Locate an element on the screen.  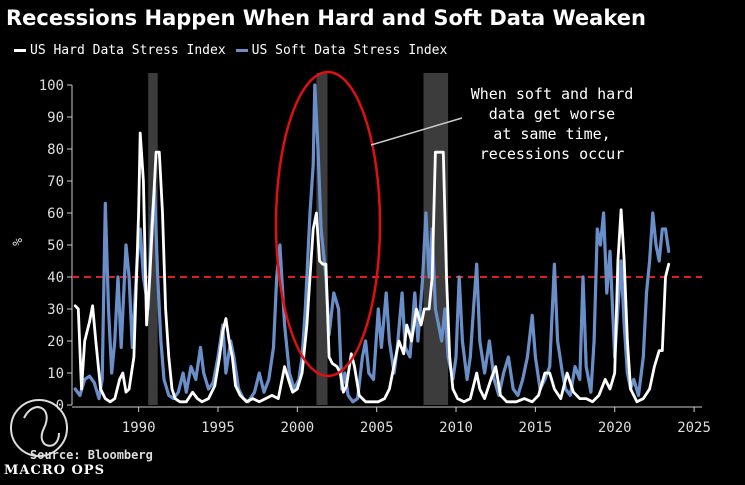
y-tick-label-100: 100 is located at coordinates (51, 86).